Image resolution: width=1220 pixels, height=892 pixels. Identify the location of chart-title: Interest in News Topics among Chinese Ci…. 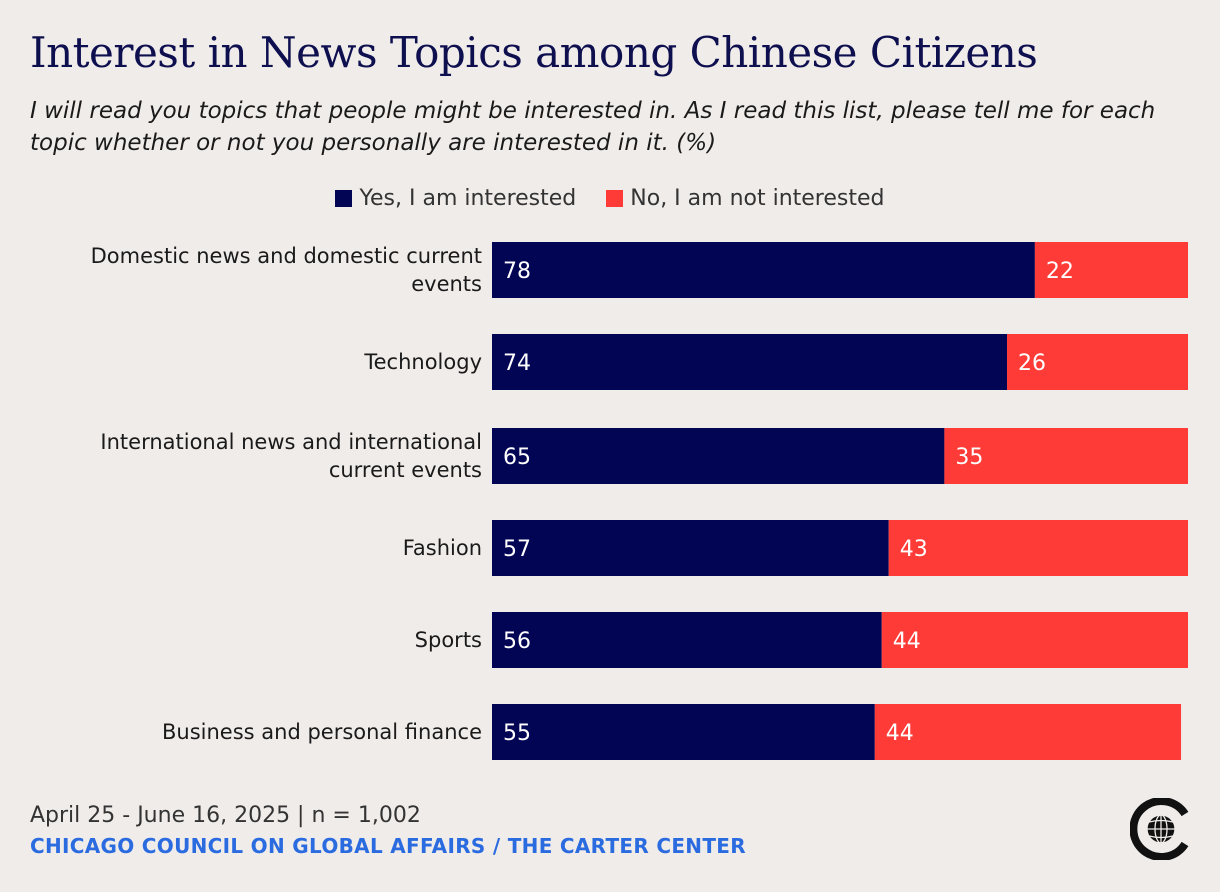
(534, 52).